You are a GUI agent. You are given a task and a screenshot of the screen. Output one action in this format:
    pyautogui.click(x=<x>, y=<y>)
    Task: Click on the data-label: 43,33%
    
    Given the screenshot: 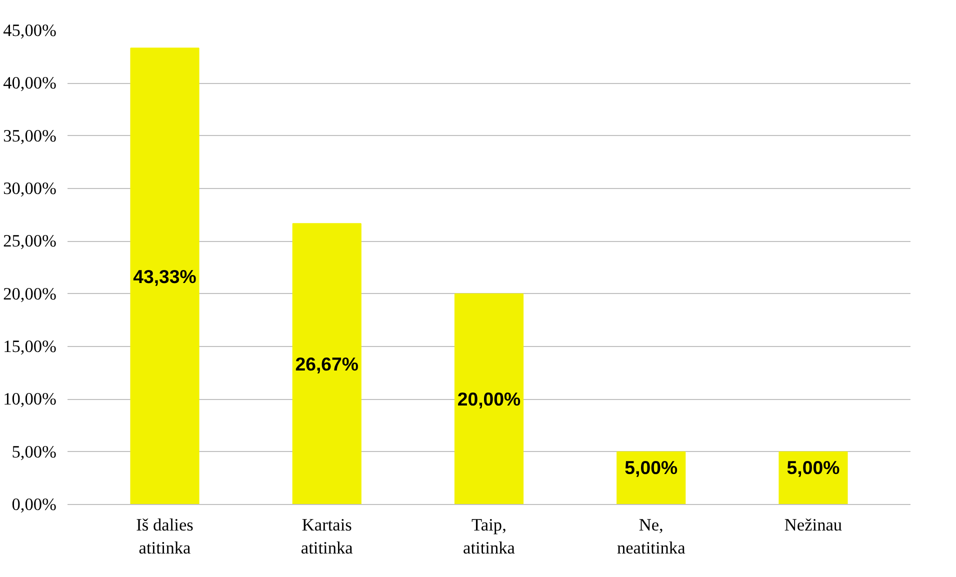 What is the action you would take?
    pyautogui.click(x=165, y=276)
    